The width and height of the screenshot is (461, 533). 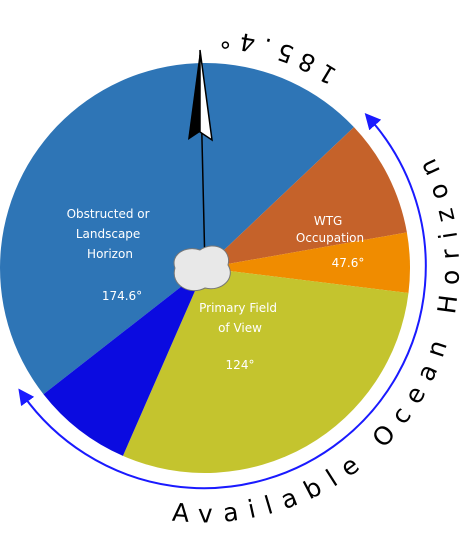 What do you see at coordinates (348, 263) in the screenshot?
I see `segment-value: 47.6°` at bounding box center [348, 263].